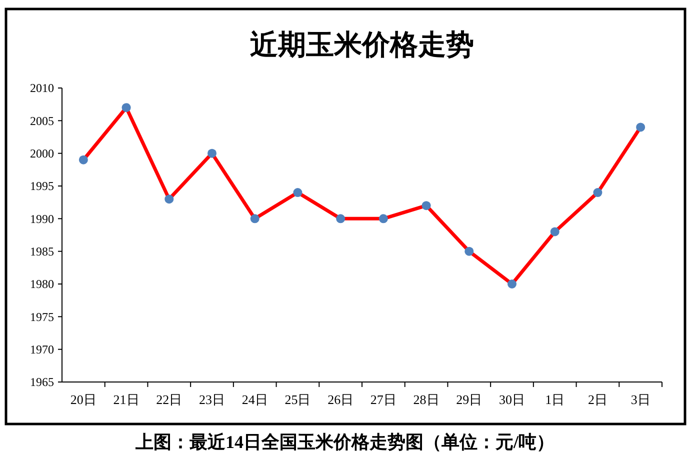 The height and width of the screenshot is (458, 691). What do you see at coordinates (555, 399) in the screenshot?
I see `x-tick-label: 1日` at bounding box center [555, 399].